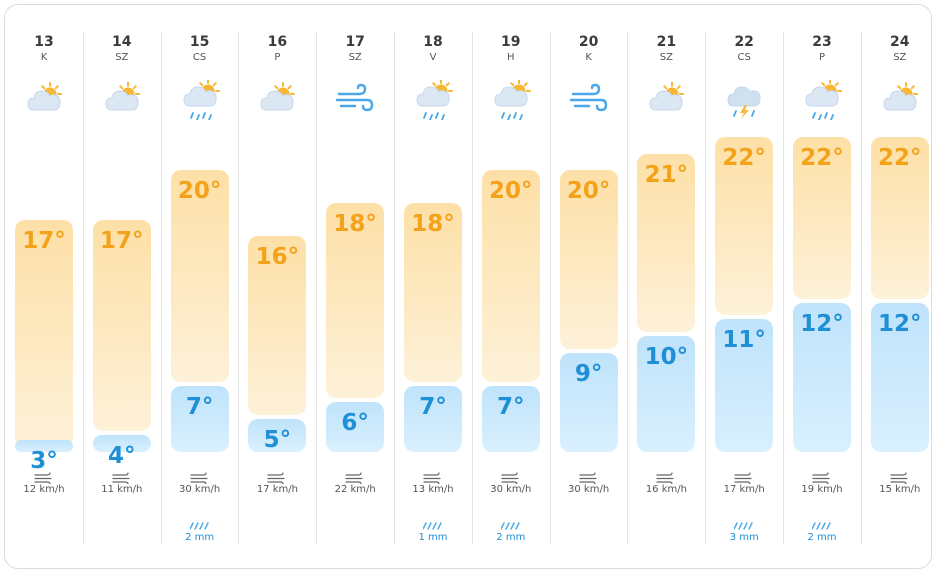 The height and width of the screenshot is (575, 938). I want to click on wind-speed: 12 km/h, so click(44, 489).